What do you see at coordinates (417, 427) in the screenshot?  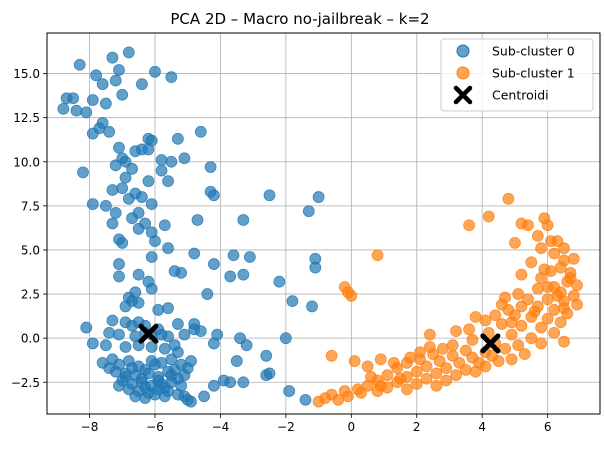 I see `x-tick-label: 2` at bounding box center [417, 427].